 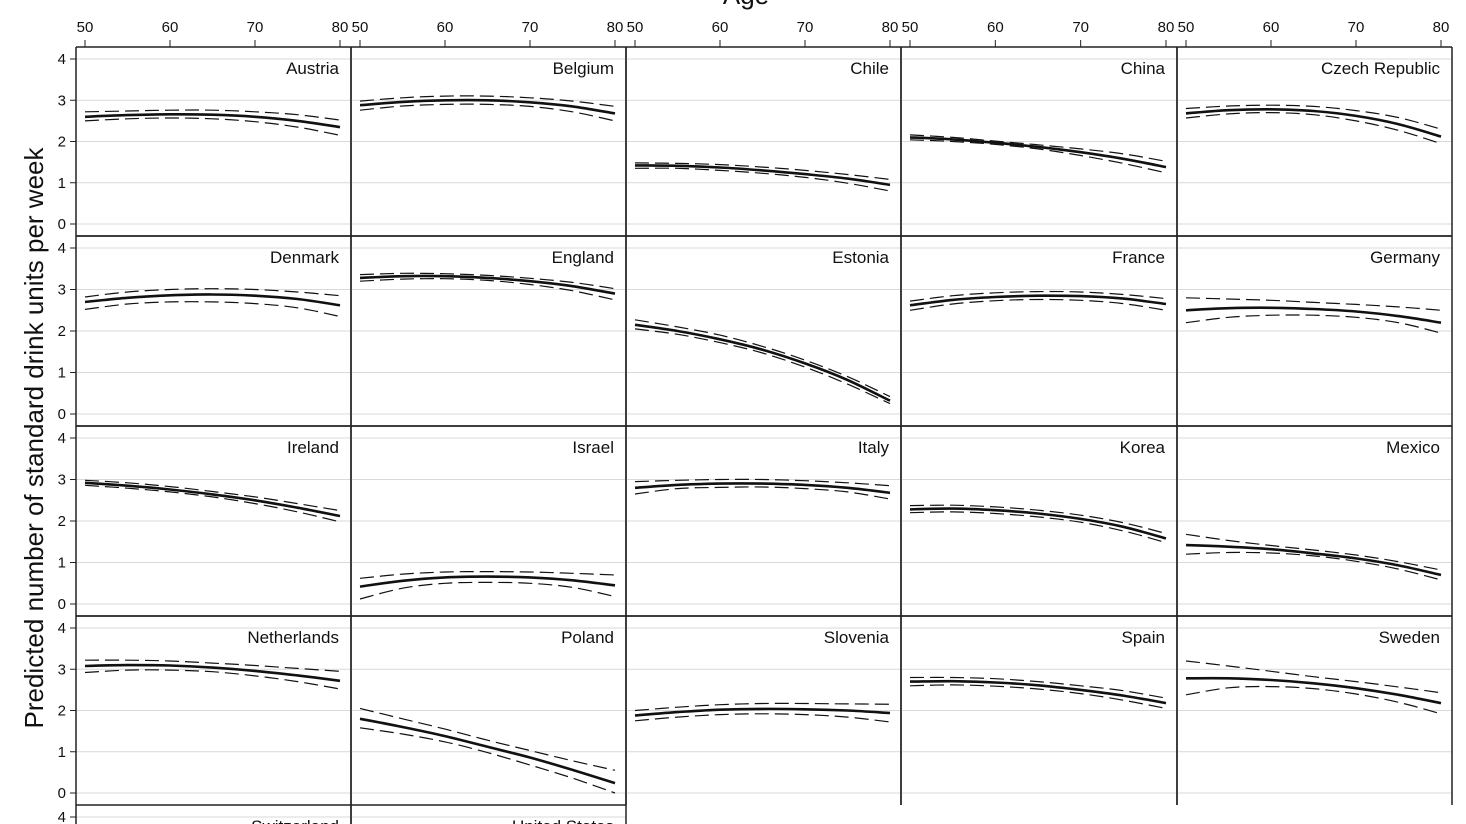 What do you see at coordinates (874, 447) in the screenshot?
I see `panel-title: Italy` at bounding box center [874, 447].